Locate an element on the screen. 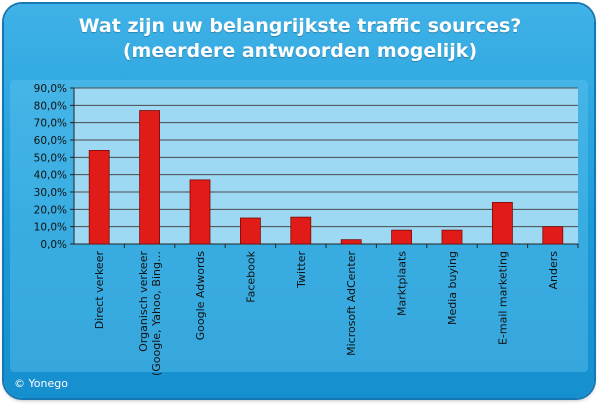 This screenshot has height=404, width=600. y-tick-label: 10,0% is located at coordinates (50, 228).